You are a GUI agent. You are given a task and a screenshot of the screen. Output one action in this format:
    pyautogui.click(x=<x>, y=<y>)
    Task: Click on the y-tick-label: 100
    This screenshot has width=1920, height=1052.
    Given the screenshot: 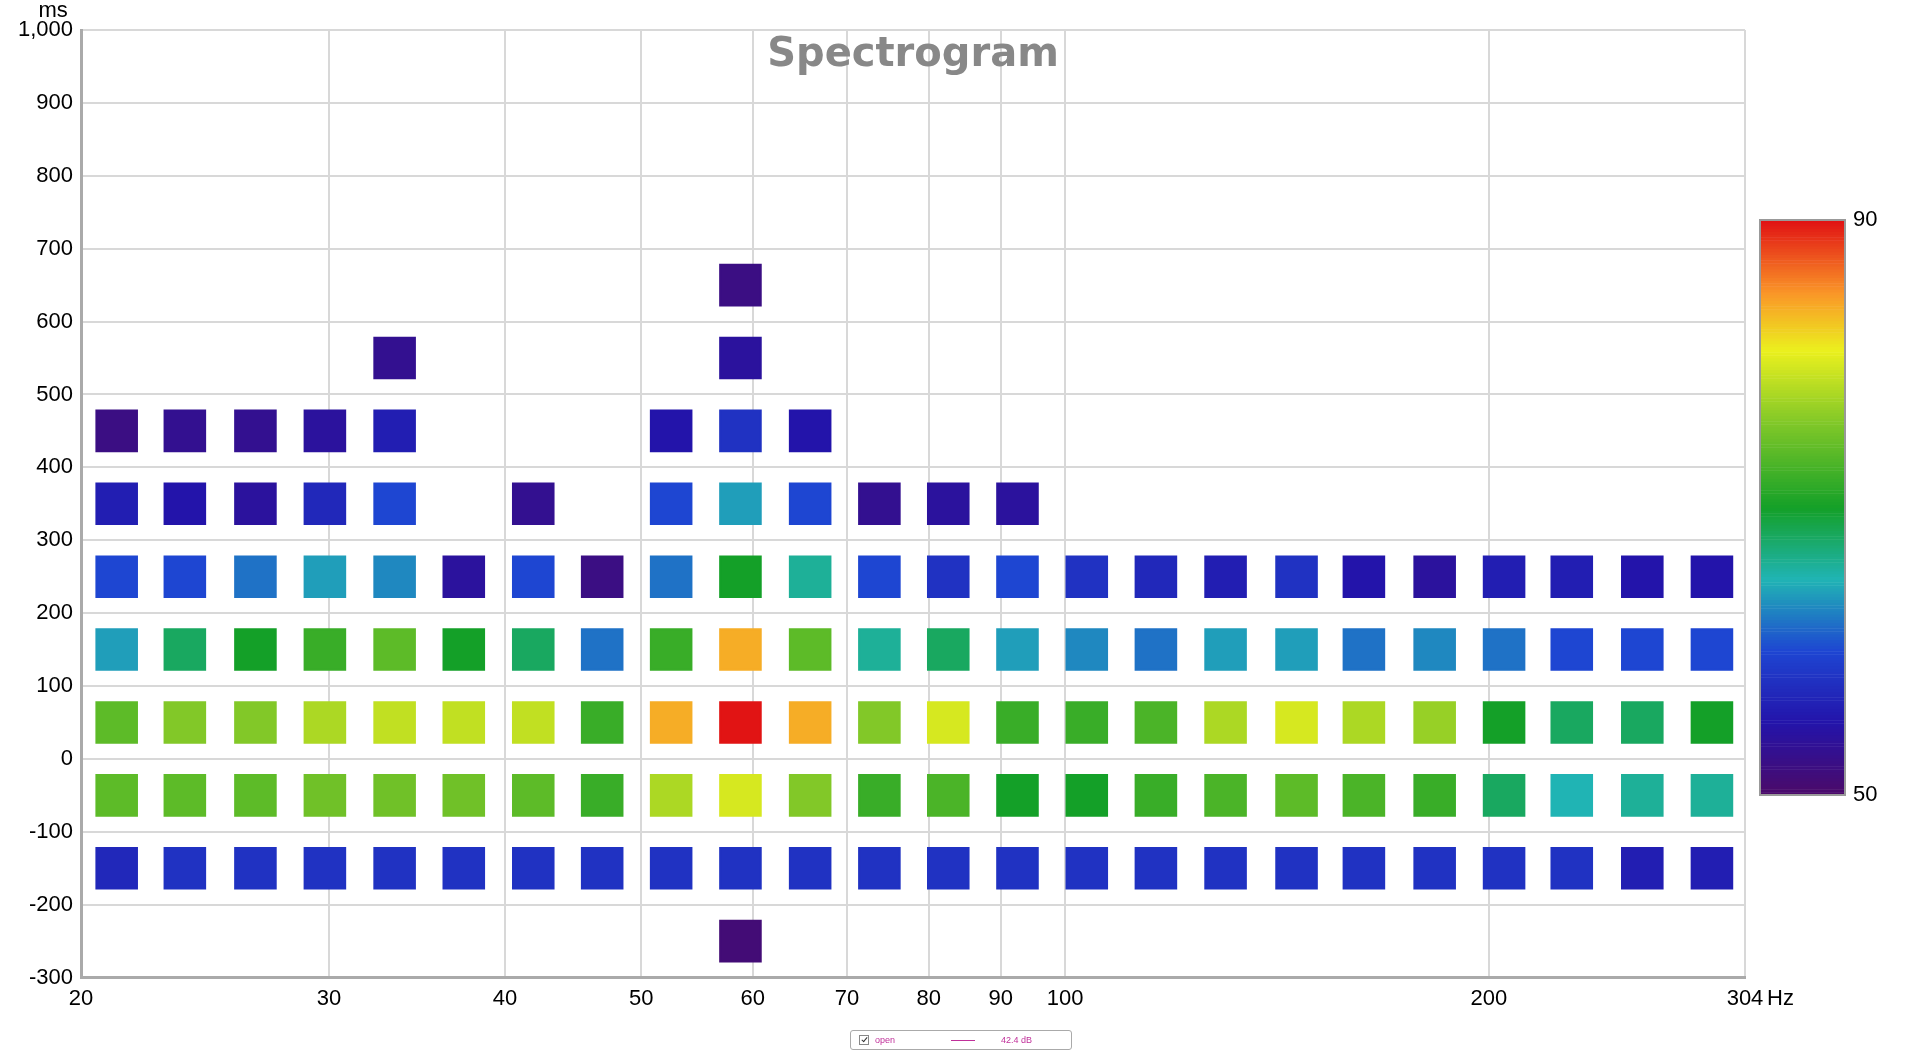 What is the action you would take?
    pyautogui.click(x=55, y=685)
    